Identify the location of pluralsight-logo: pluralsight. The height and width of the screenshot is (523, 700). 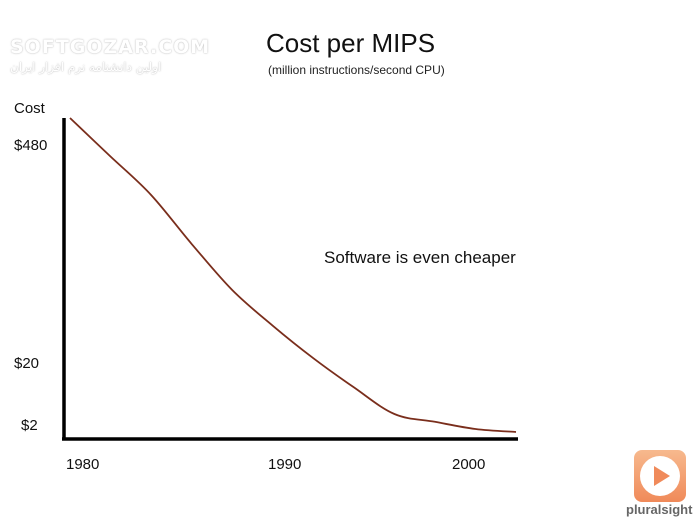
(659, 481).